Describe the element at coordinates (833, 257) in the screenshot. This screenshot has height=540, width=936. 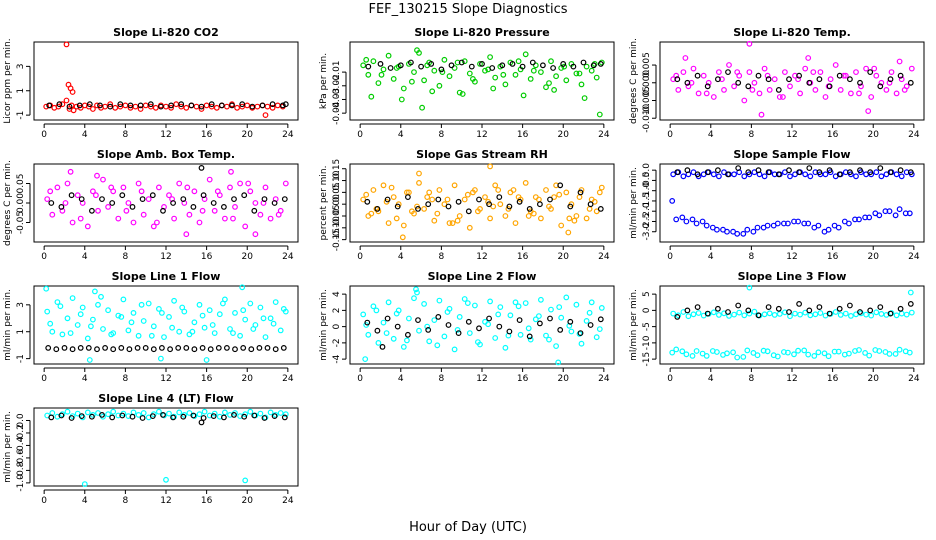
I see `x-tick-label: 16` at that location.